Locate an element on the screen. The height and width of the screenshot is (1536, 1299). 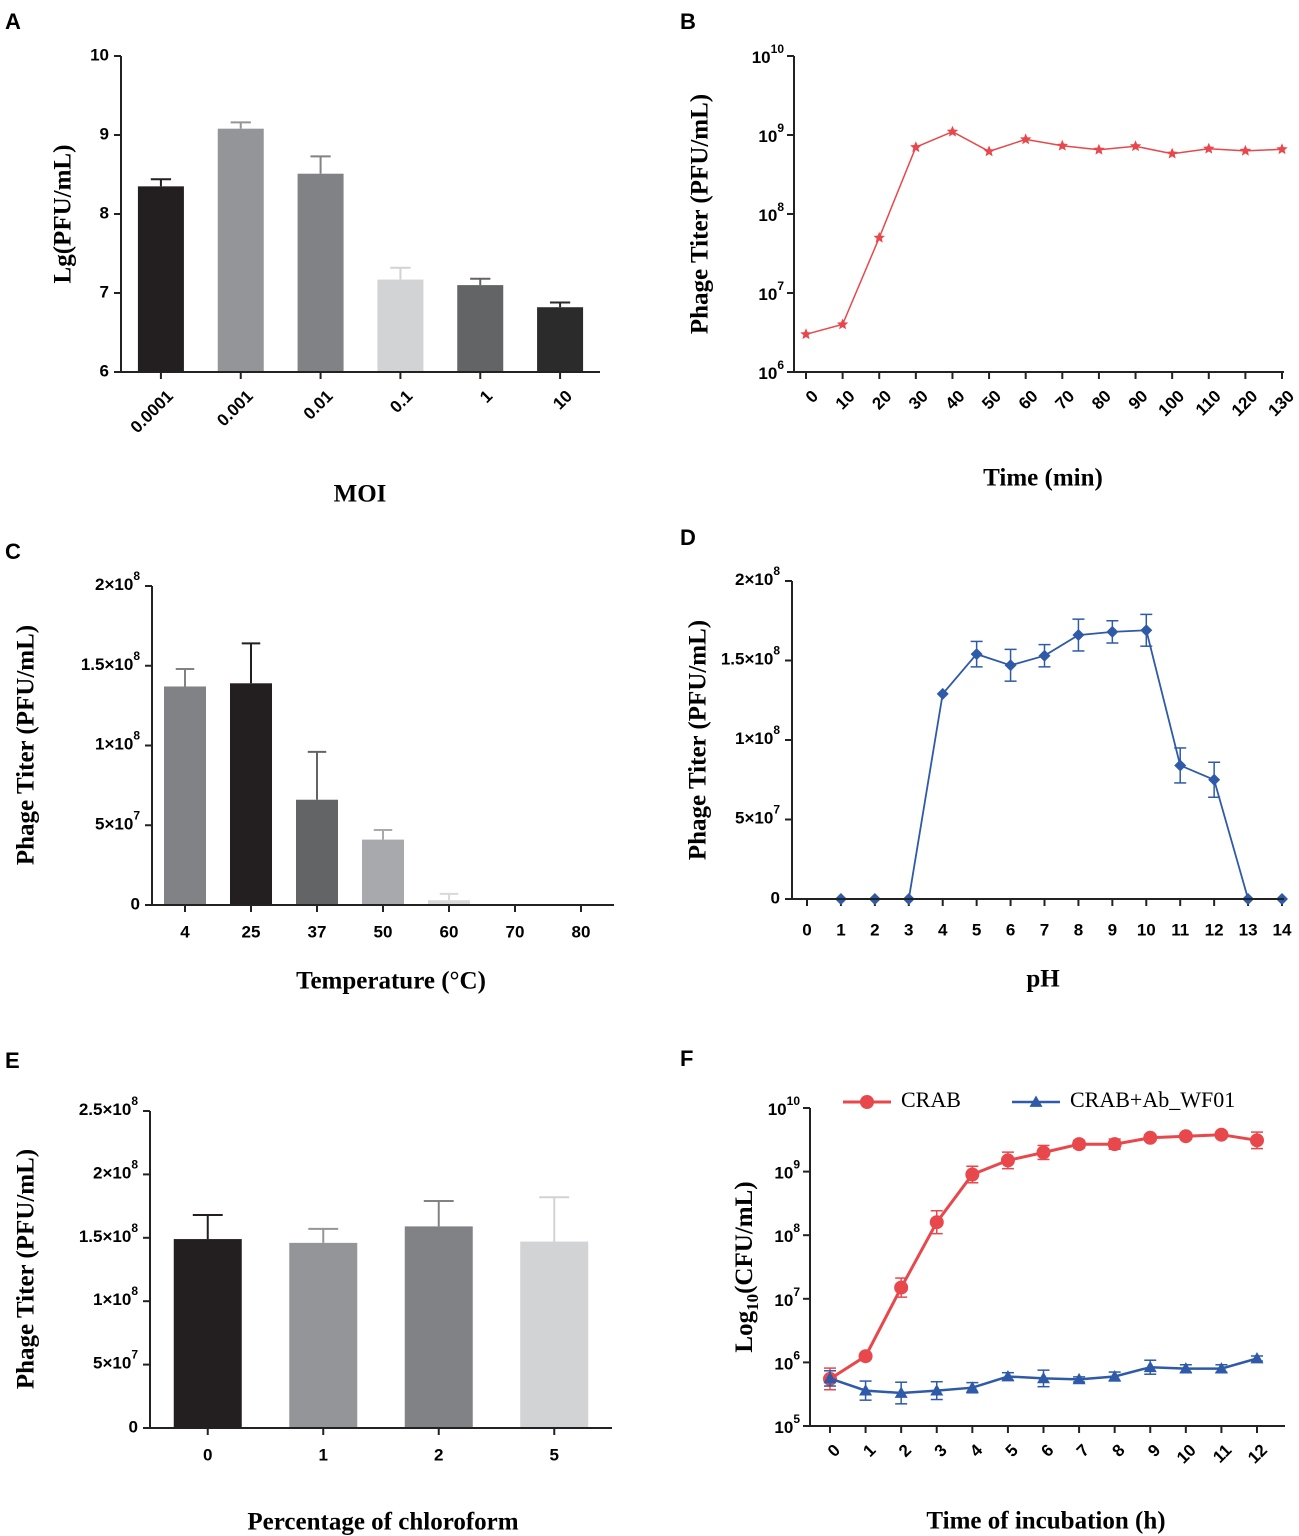
x-tick-label: 40 is located at coordinates (955, 400).